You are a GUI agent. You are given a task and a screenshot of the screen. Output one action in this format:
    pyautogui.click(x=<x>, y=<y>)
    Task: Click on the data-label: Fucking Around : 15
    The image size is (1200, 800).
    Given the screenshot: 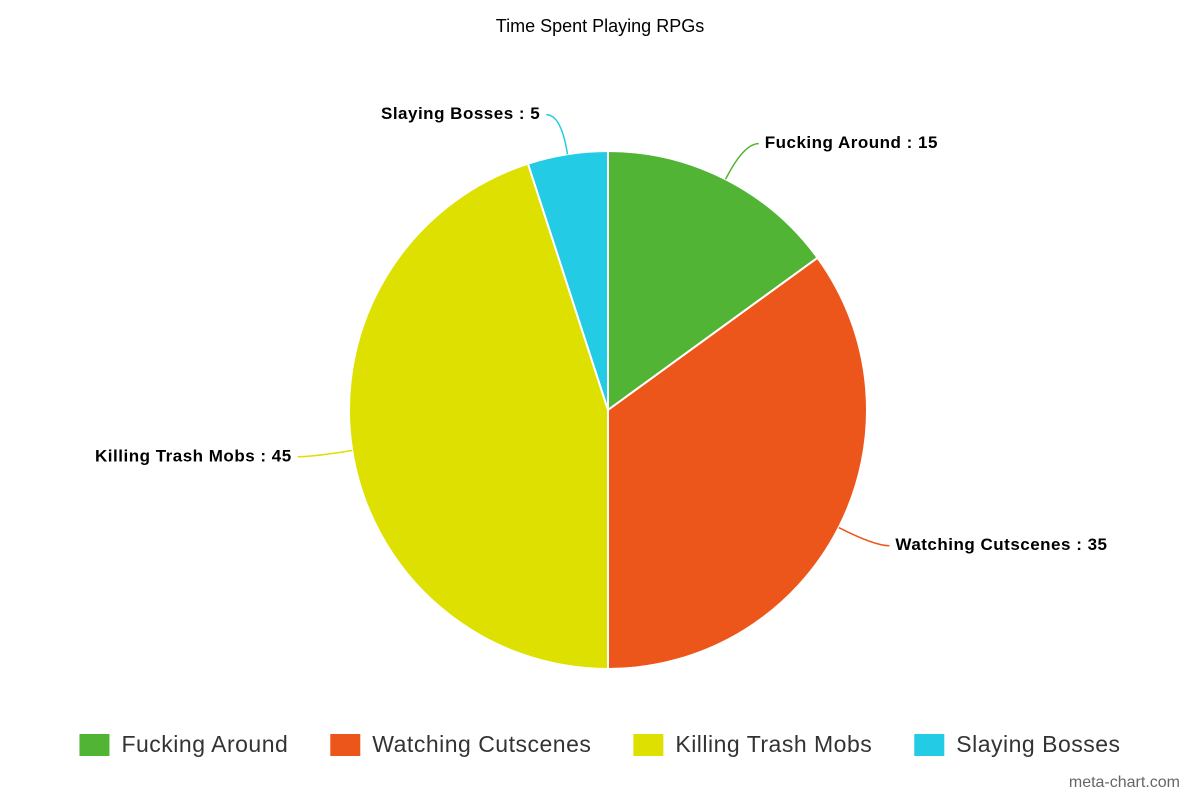 What is the action you would take?
    pyautogui.click(x=851, y=142)
    